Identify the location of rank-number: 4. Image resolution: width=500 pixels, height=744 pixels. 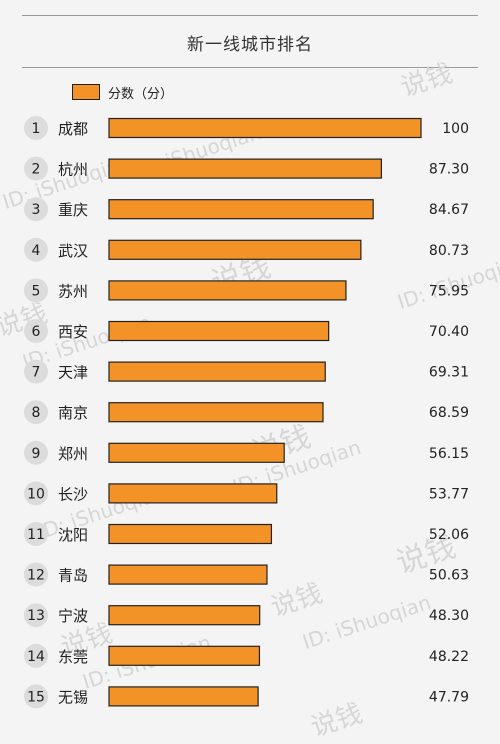
(36, 251).